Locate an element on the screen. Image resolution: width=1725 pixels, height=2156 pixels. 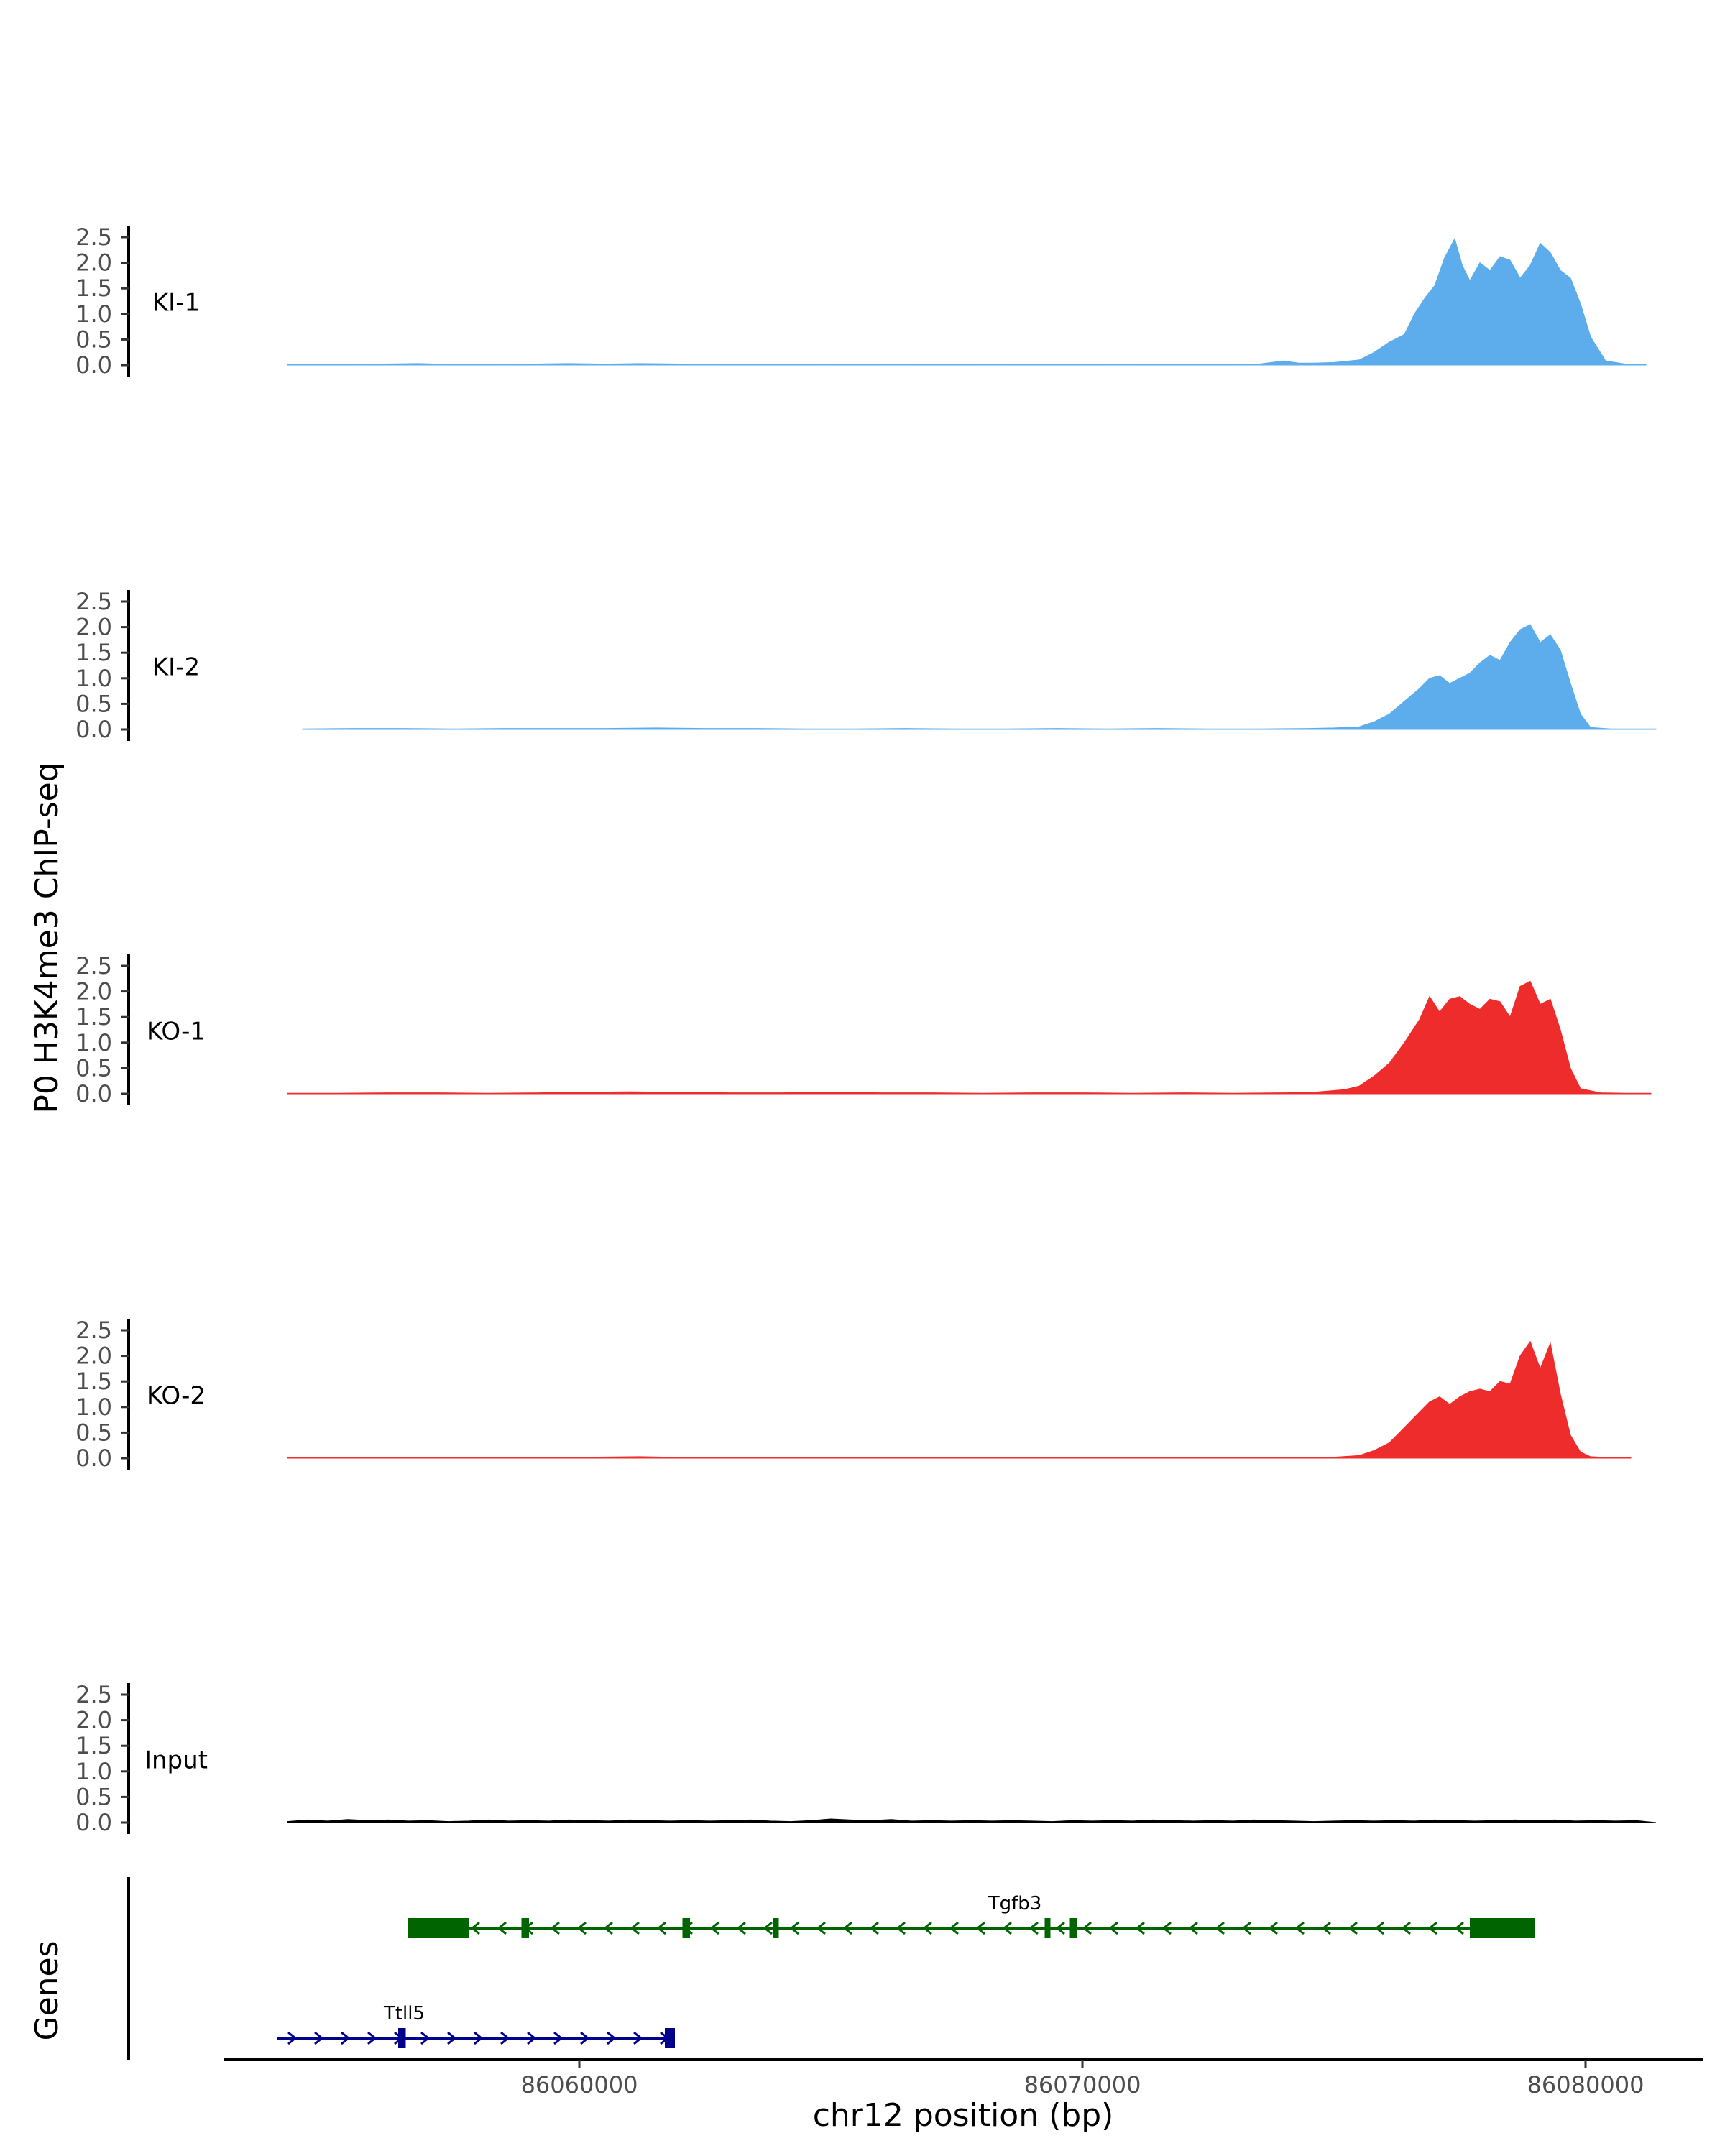
x-axis: 86060000 86070000 86080000 is located at coordinates (963, 2078).